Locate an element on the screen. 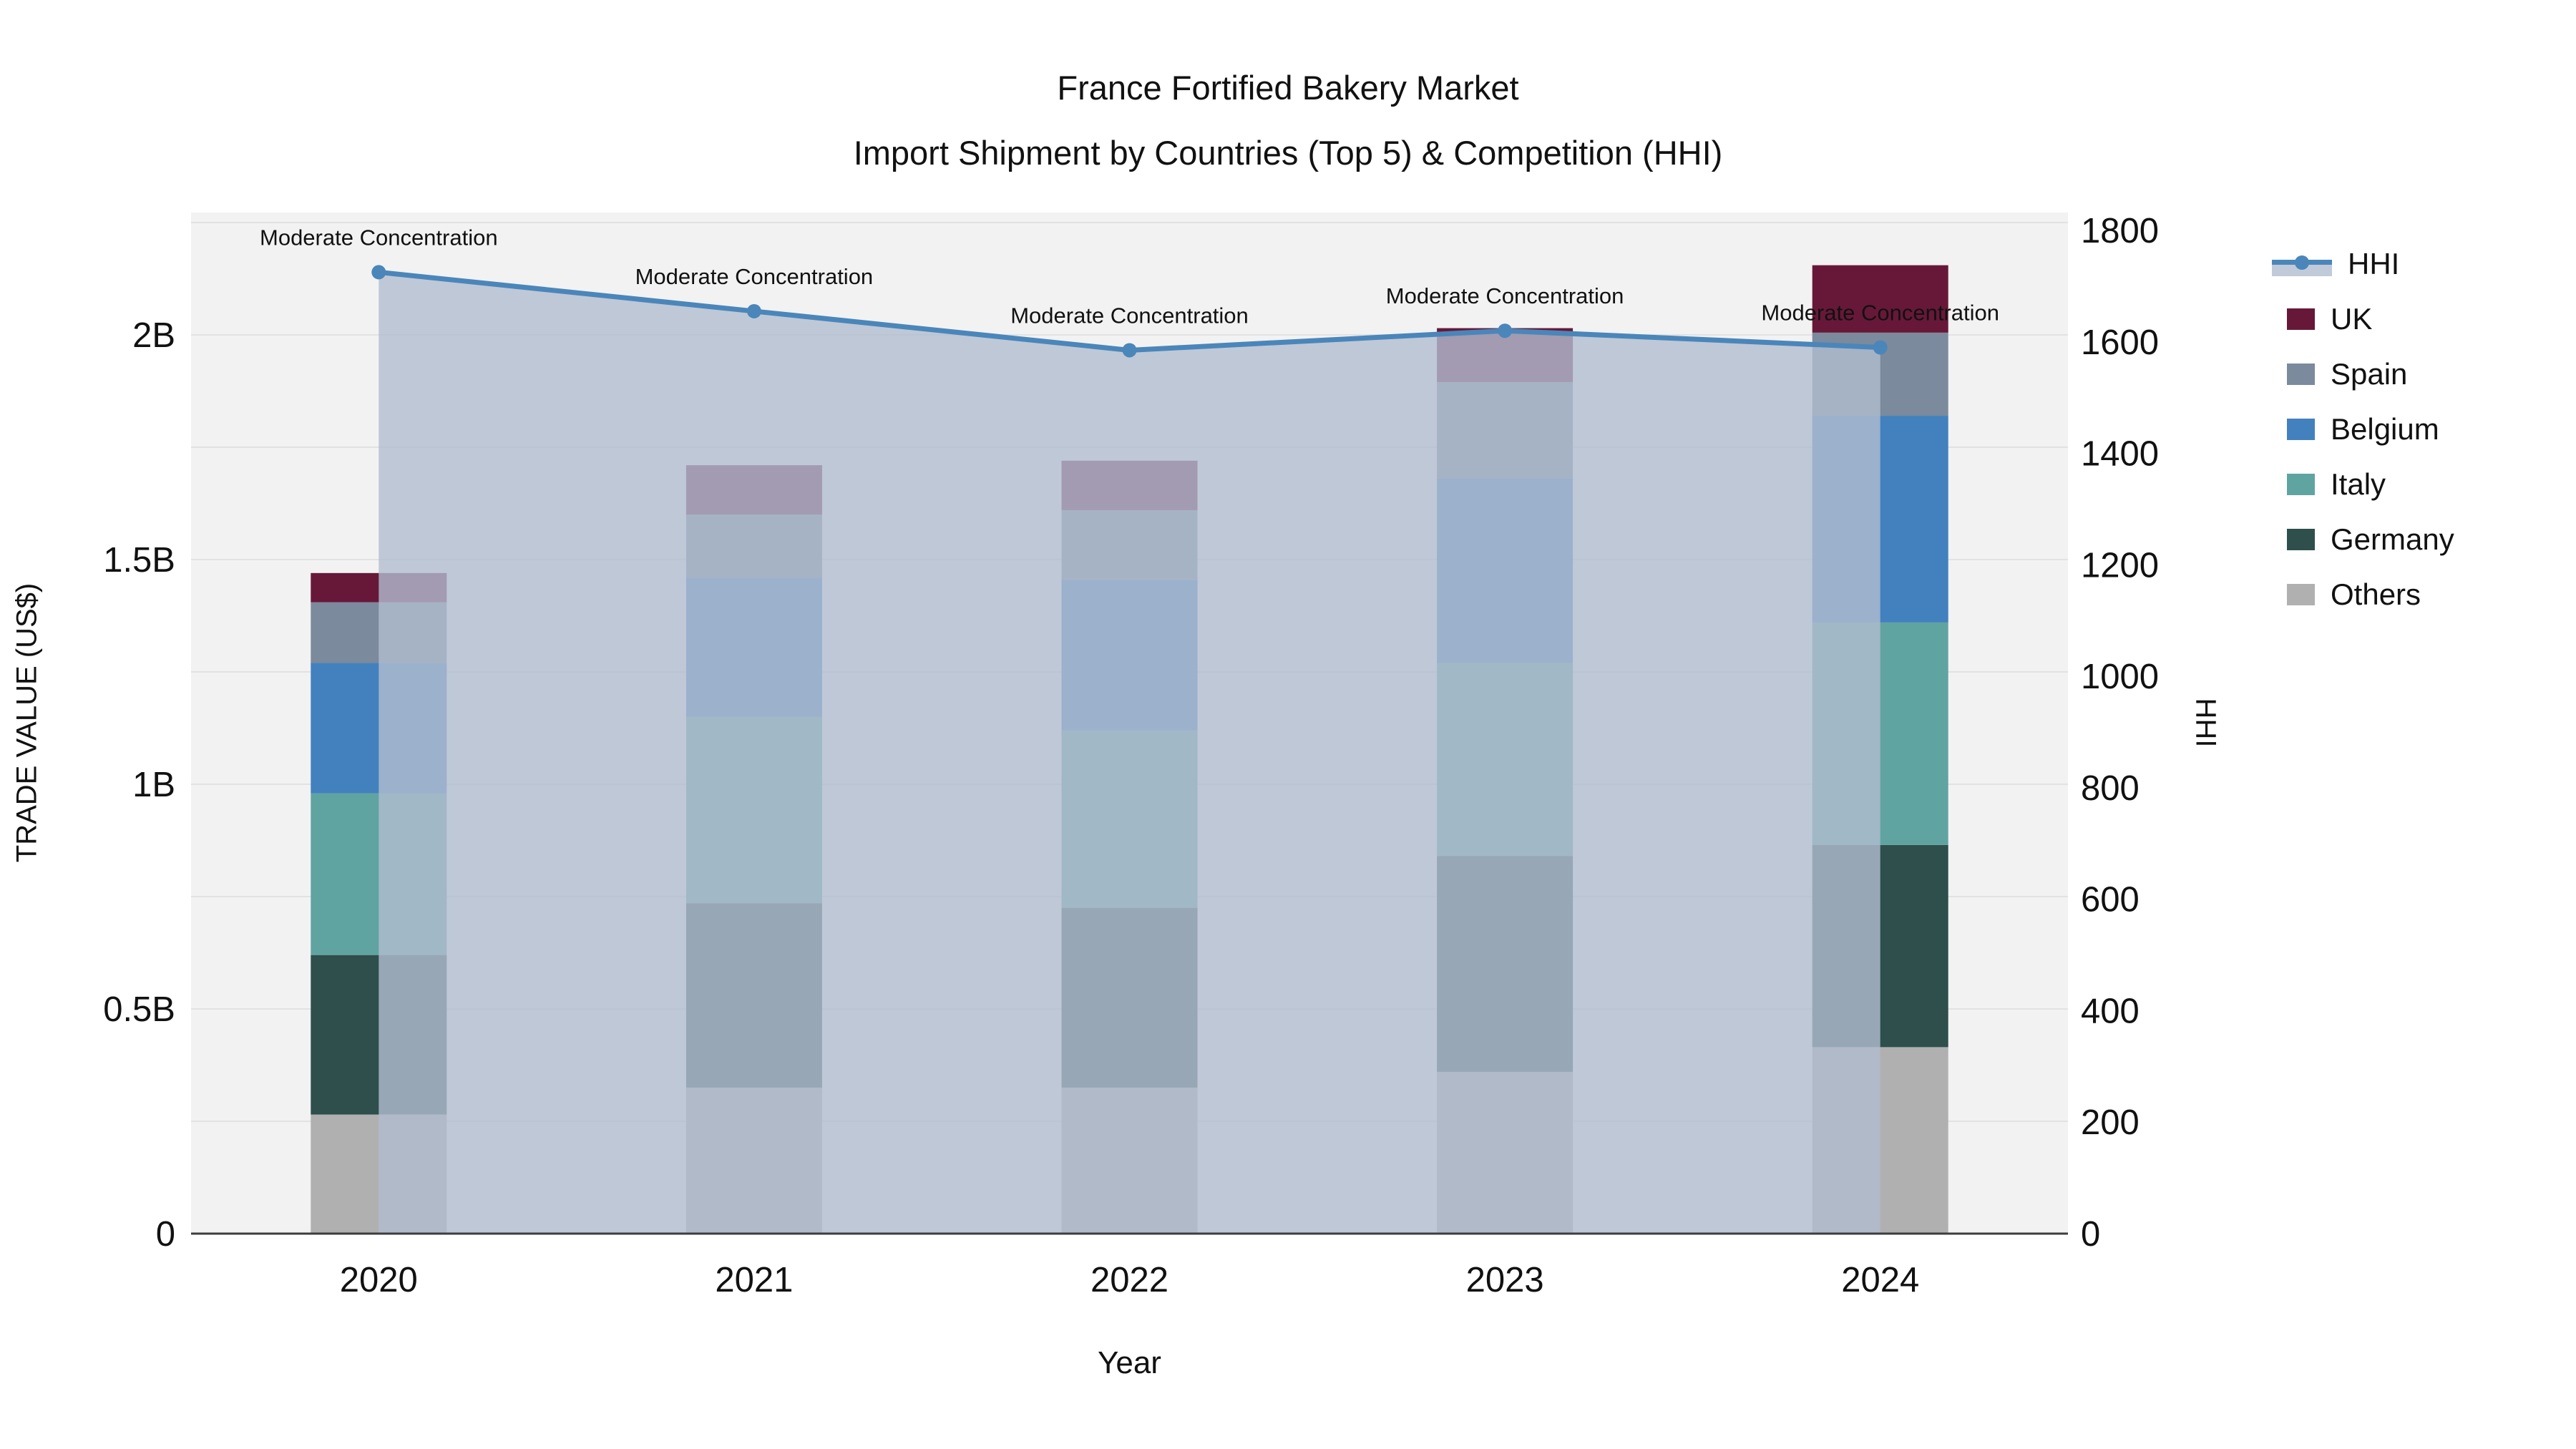 This screenshot has width=2576, height=1449. x-axis-tick-label: 2024 is located at coordinates (1880, 1280).